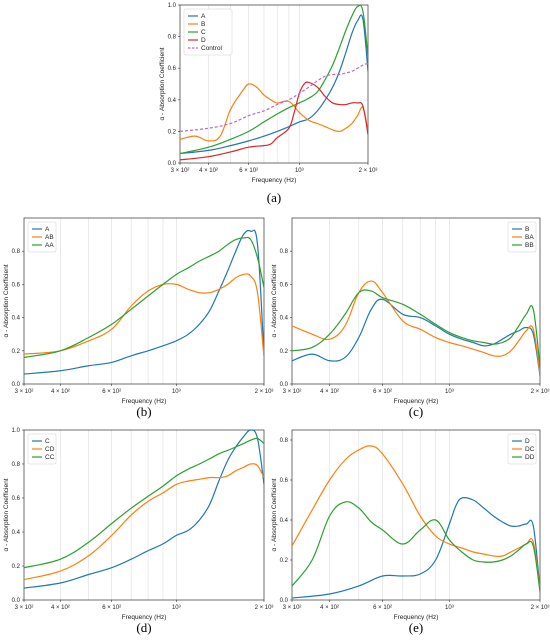 The image size is (550, 643). I want to click on series-line-BA, so click(416, 327).